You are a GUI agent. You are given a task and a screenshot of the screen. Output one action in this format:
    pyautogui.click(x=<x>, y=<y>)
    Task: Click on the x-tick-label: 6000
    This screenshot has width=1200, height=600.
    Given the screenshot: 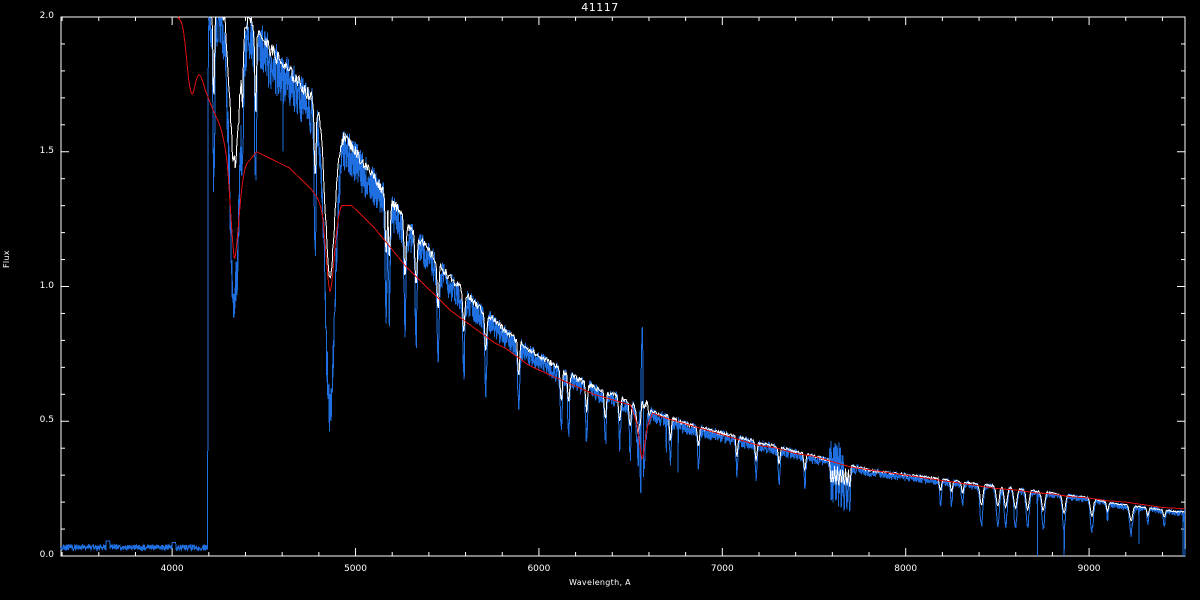 What is the action you would take?
    pyautogui.click(x=539, y=569)
    